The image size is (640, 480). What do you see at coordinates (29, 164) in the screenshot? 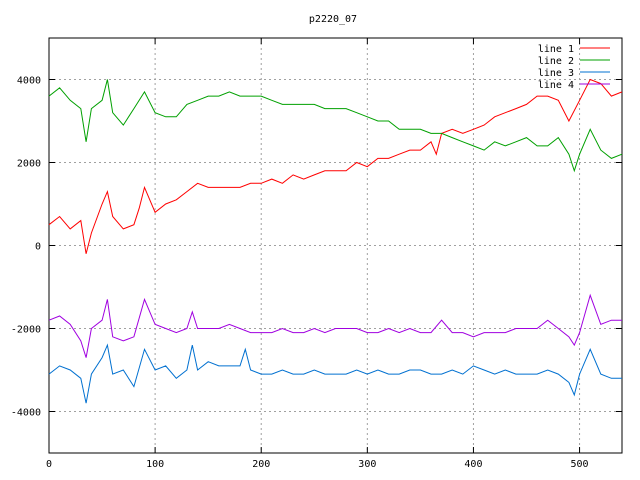
I see `y-tick-label: 2000` at bounding box center [29, 164].